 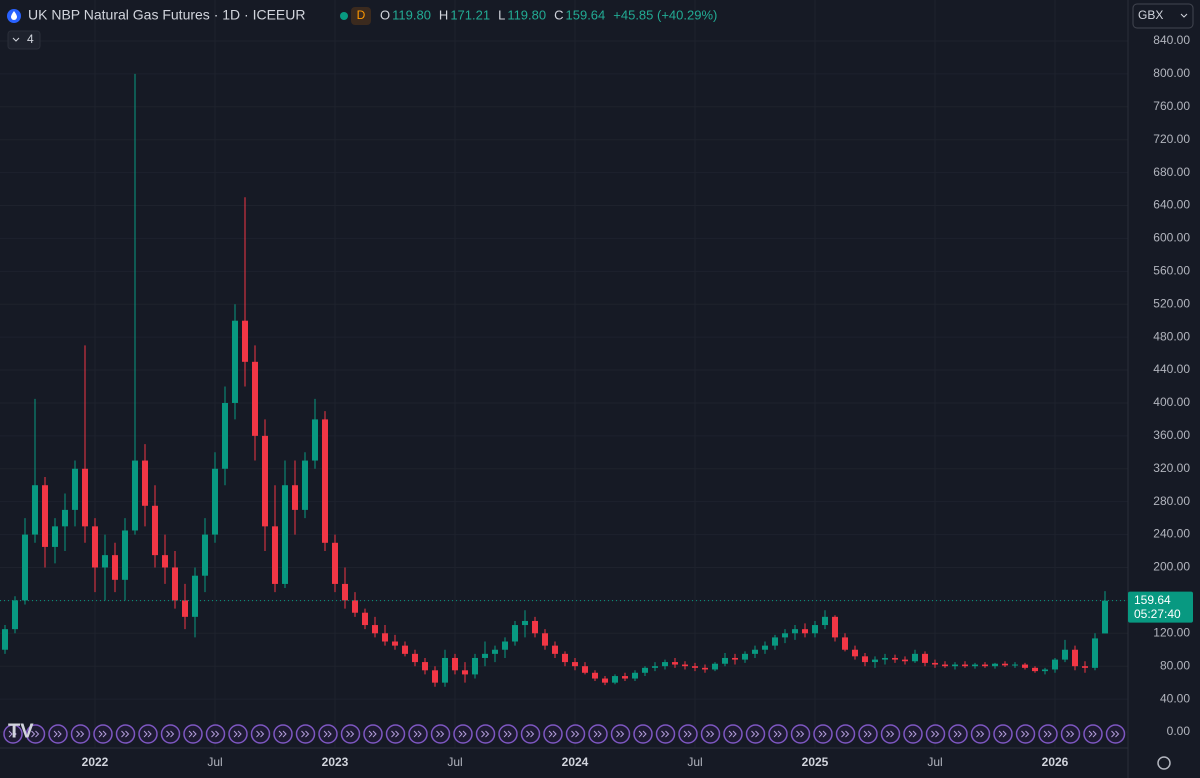 What do you see at coordinates (1171, 468) in the screenshot?
I see `y-tick-label: 320.00` at bounding box center [1171, 468].